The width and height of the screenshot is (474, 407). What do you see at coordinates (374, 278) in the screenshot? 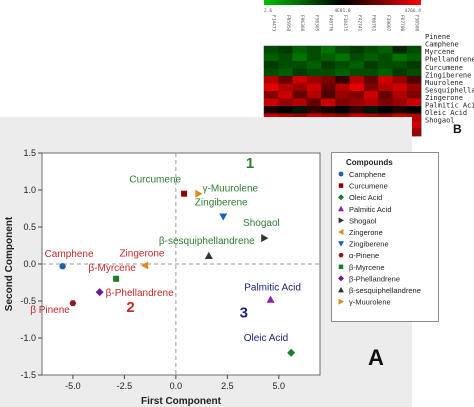
I see `legend-entry-phellandrene: β-Phellandrene` at bounding box center [374, 278].